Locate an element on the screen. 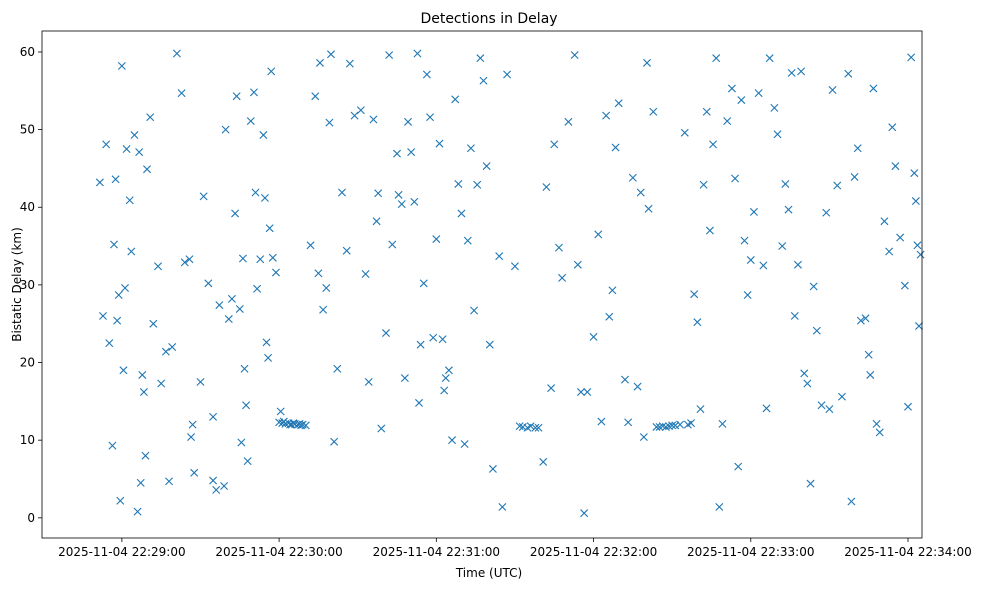 This screenshot has width=988, height=590. y-tick-label: 10 is located at coordinates (27, 440).